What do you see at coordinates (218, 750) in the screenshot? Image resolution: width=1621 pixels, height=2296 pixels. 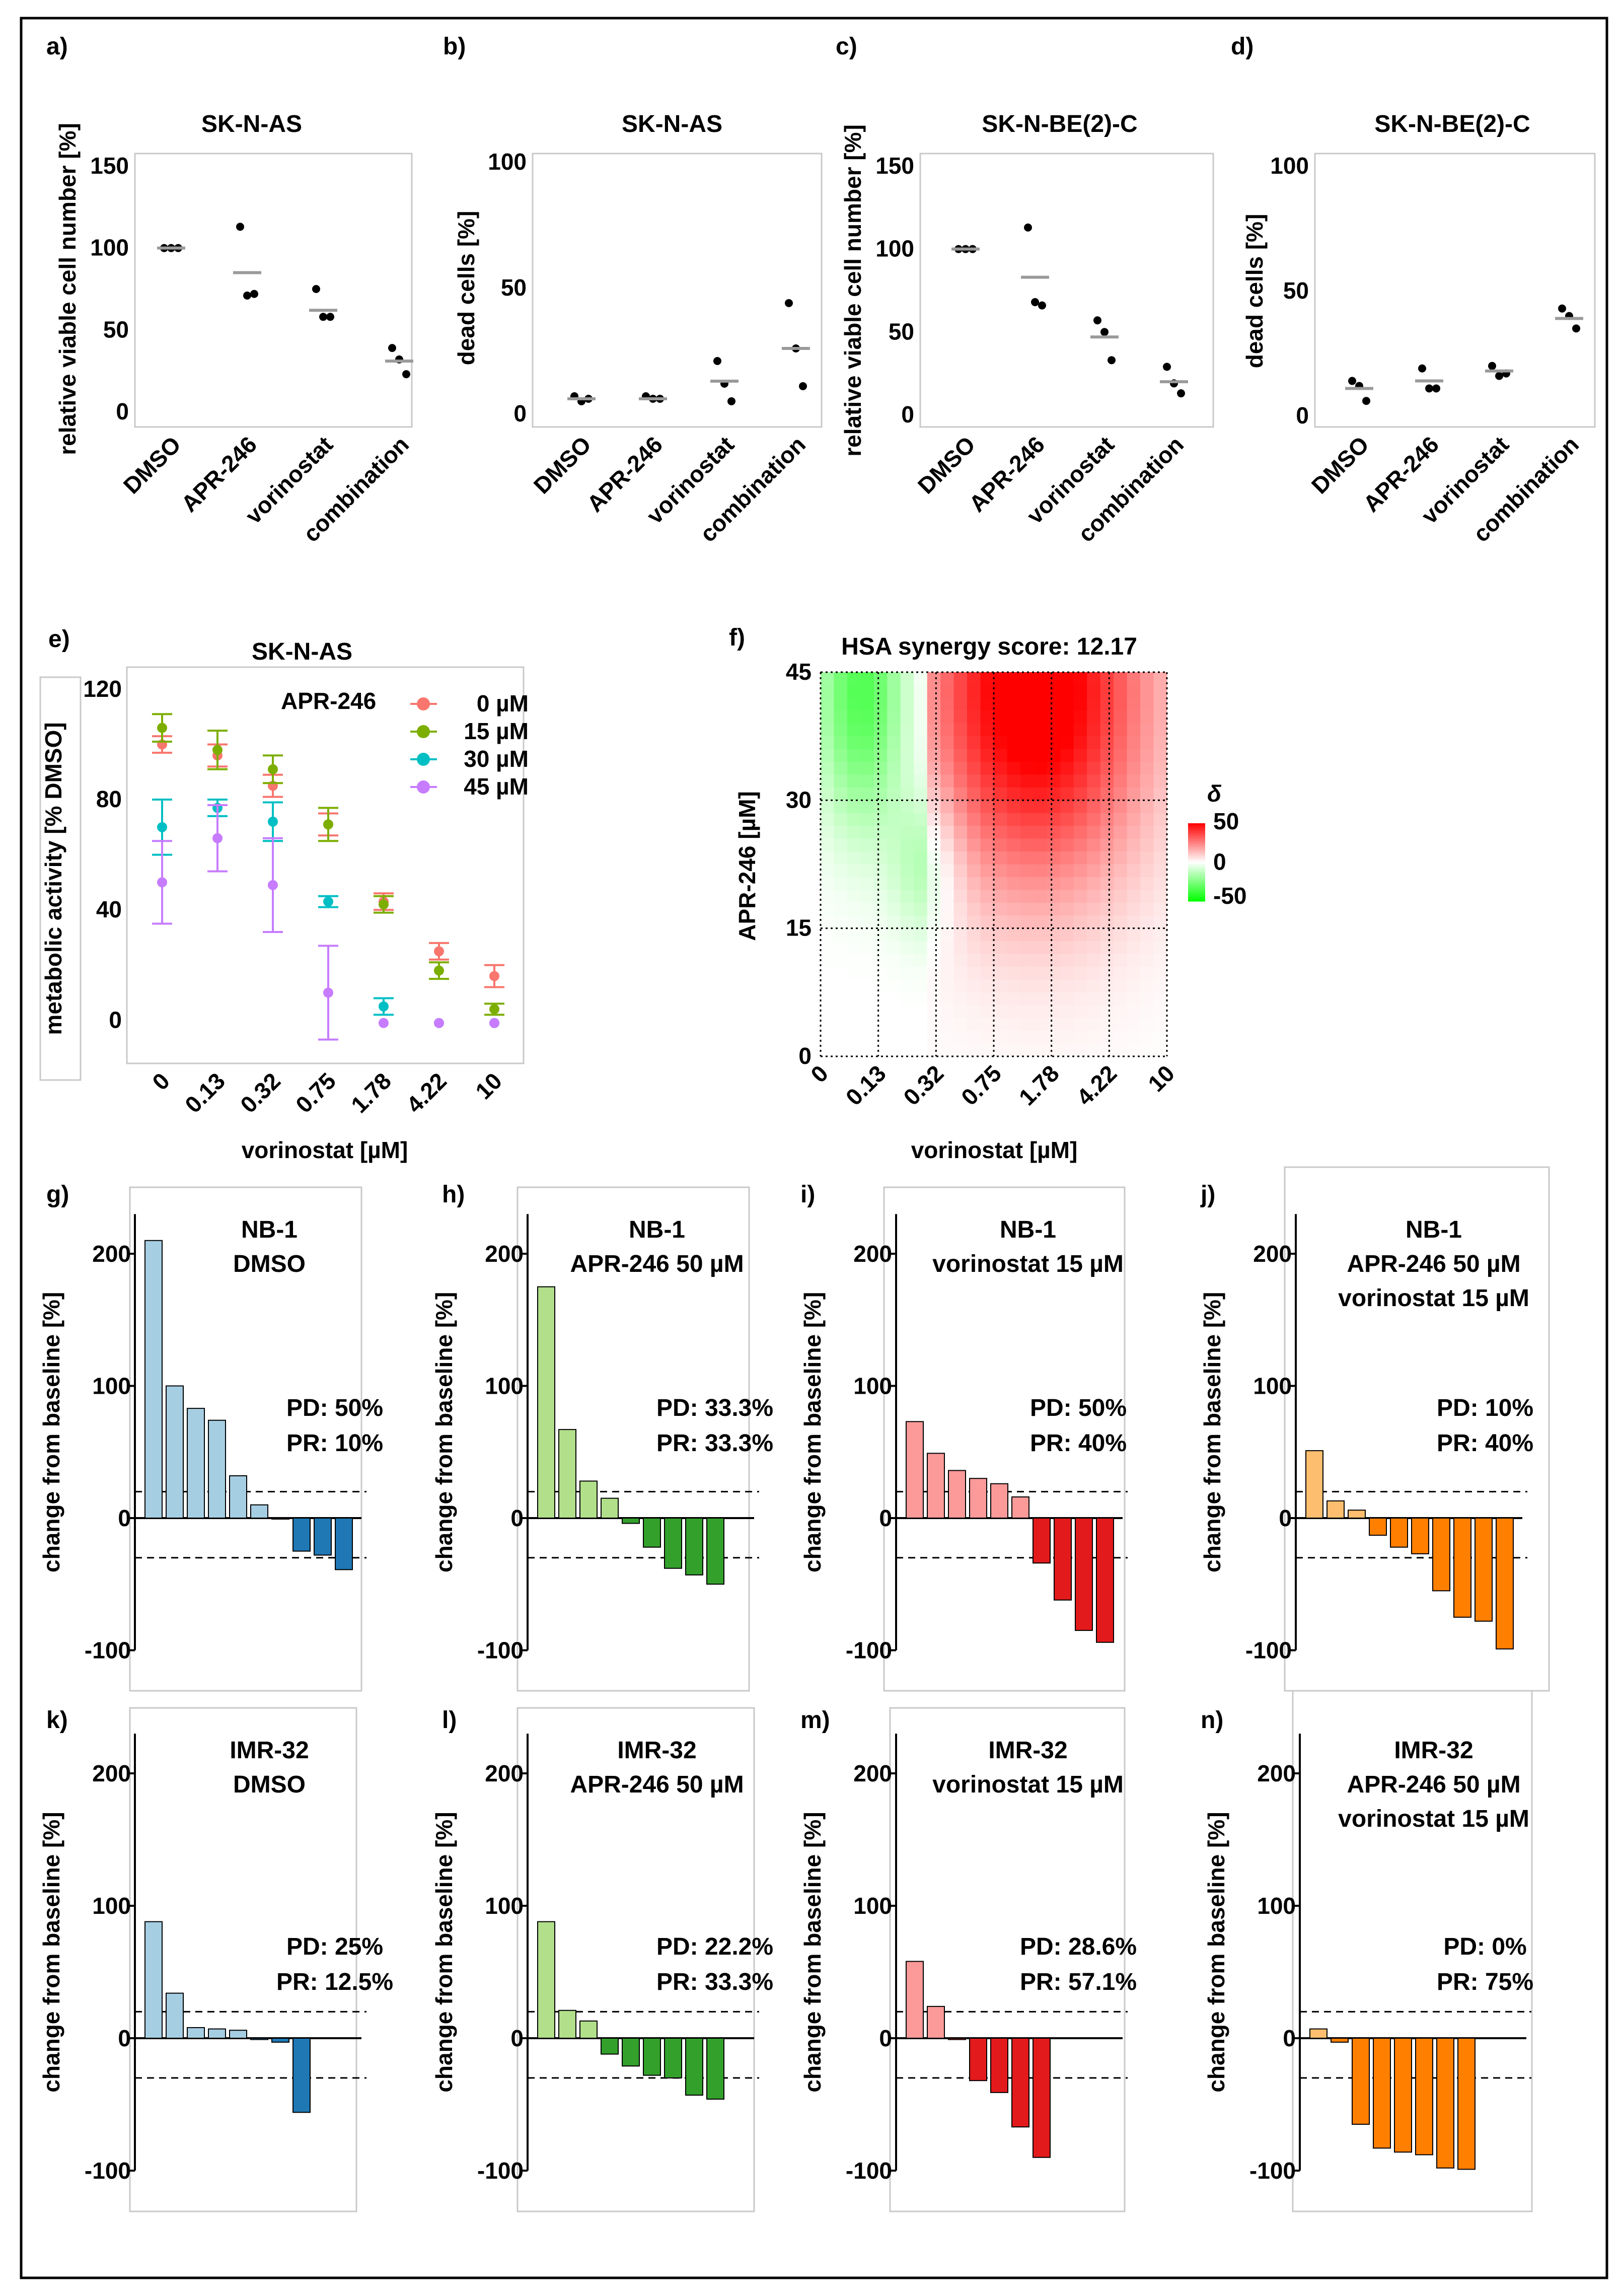 I see `data-point-e` at bounding box center [218, 750].